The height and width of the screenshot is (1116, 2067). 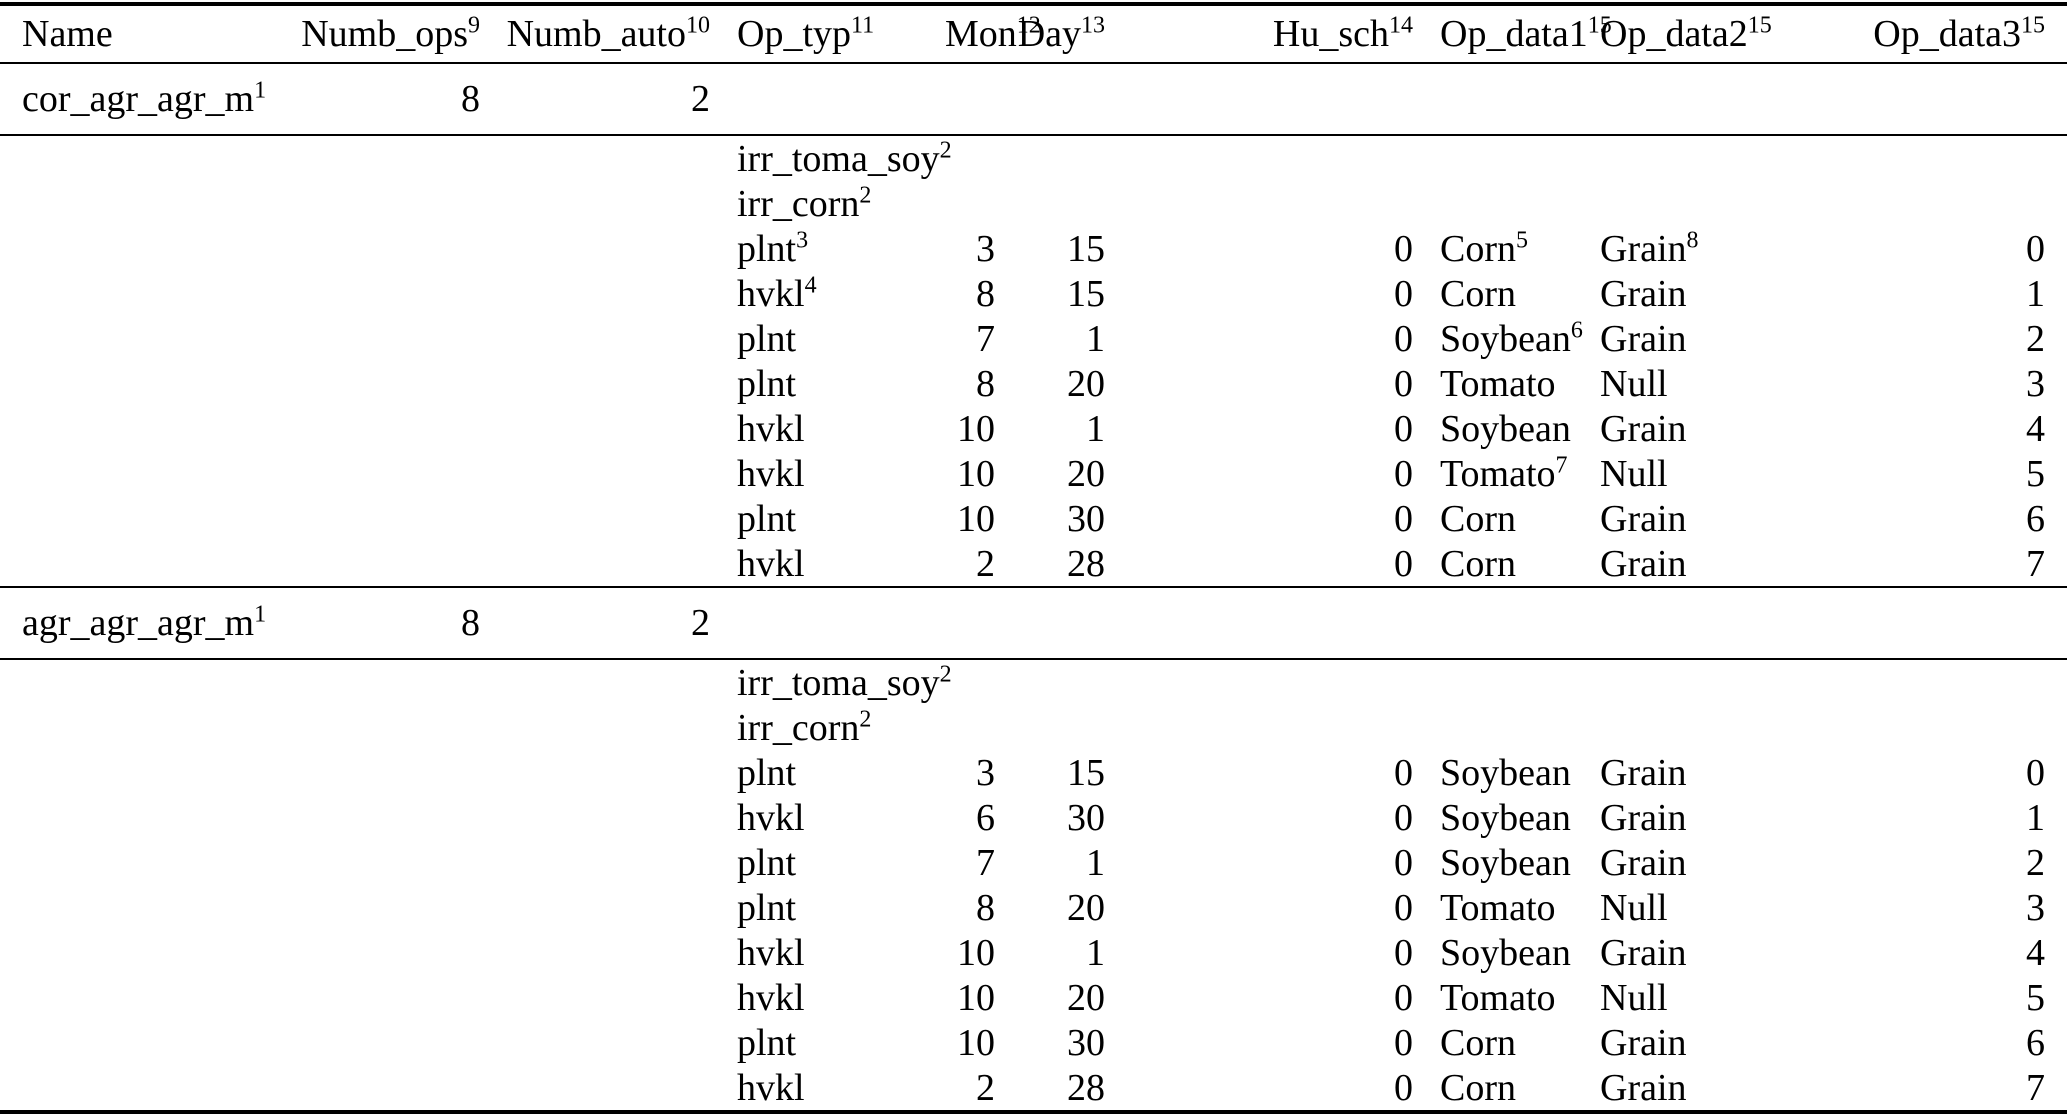 What do you see at coordinates (1498, 997) in the screenshot?
I see `cell-text: Tomato` at bounding box center [1498, 997].